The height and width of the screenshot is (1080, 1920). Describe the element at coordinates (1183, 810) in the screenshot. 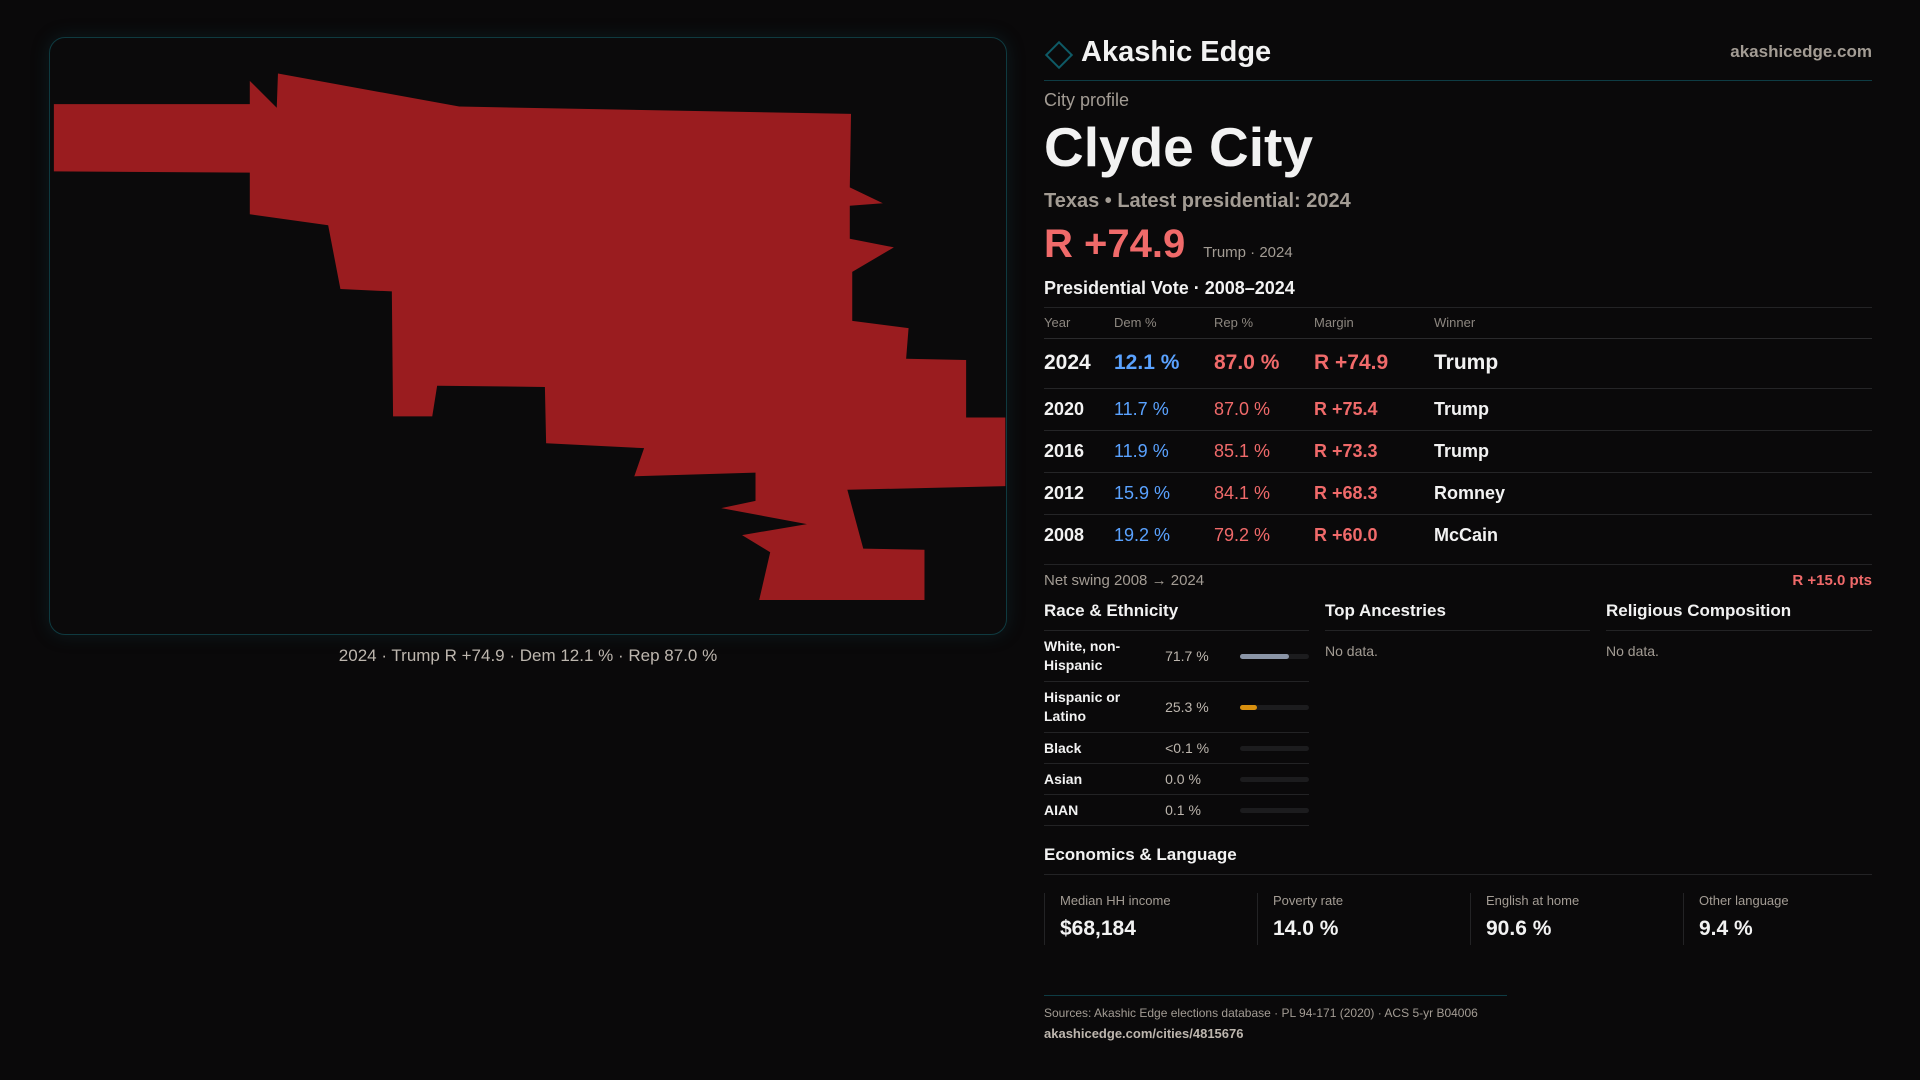

I see `race-value: 0.1 %` at that location.